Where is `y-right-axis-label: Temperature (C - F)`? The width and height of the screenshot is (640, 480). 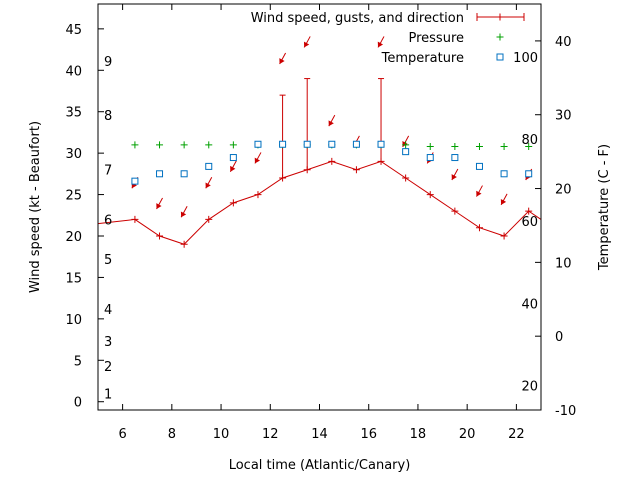 y-right-axis-label: Temperature (C - F) is located at coordinates (604, 207).